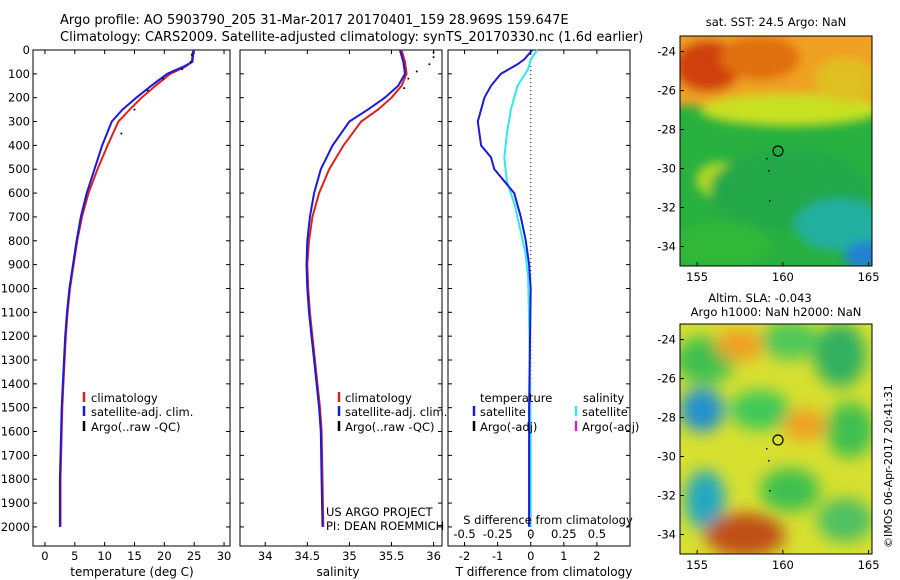  Describe the element at coordinates (697, 565) in the screenshot. I see `x-tick-label: 155` at that location.